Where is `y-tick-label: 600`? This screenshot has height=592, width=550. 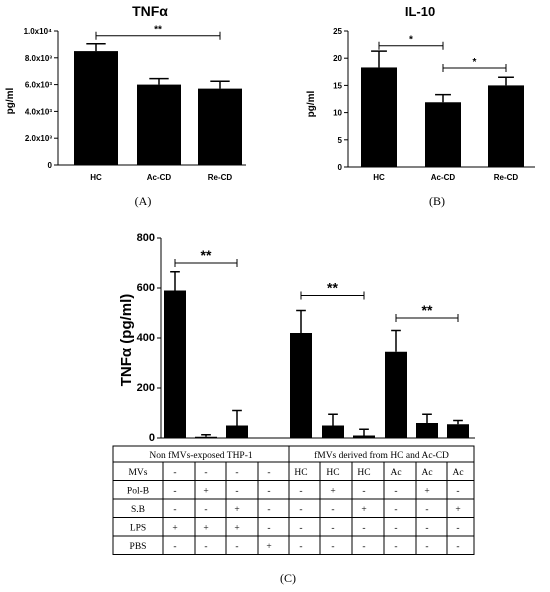 y-tick-label: 600 is located at coordinates (146, 288).